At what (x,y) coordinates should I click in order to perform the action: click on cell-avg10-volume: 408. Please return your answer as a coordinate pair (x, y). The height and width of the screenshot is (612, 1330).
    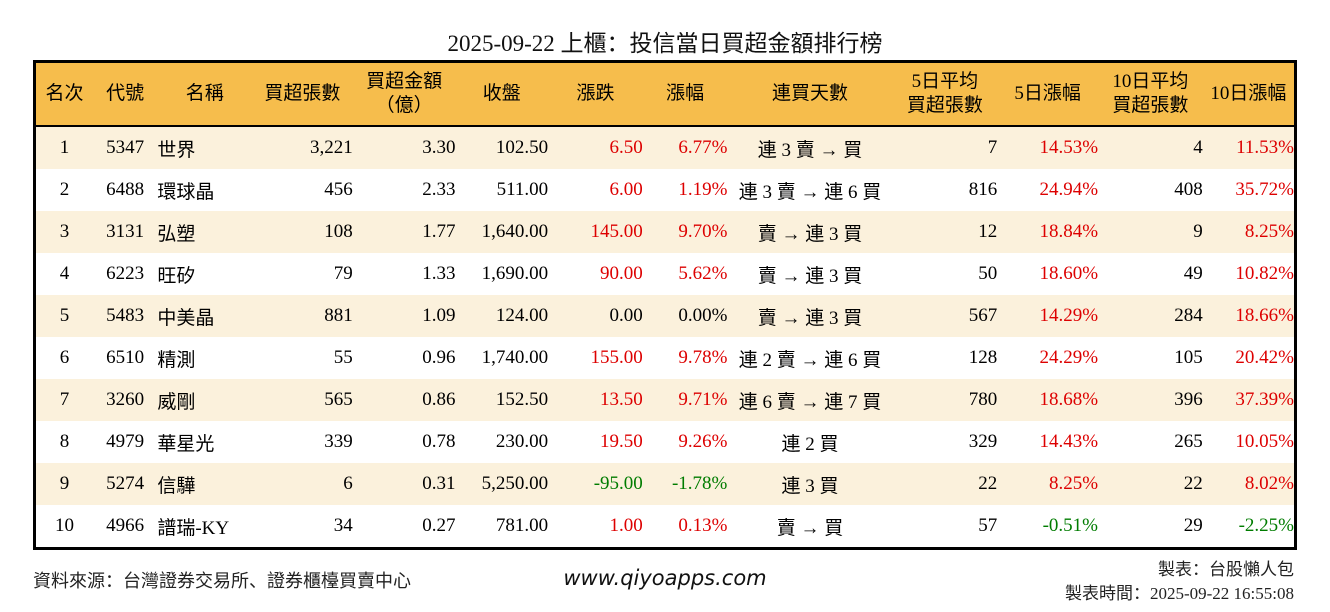
    Looking at the image, I should click on (1188, 189).